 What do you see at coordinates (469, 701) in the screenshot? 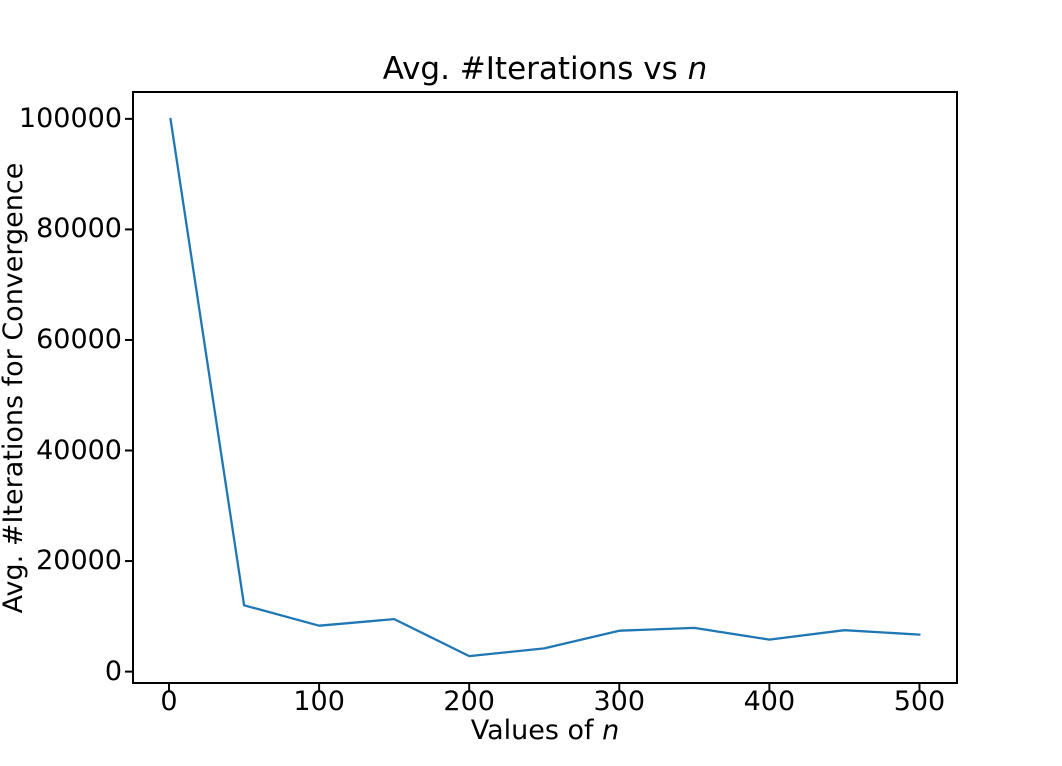
I see `x-tick-label: 200` at bounding box center [469, 701].